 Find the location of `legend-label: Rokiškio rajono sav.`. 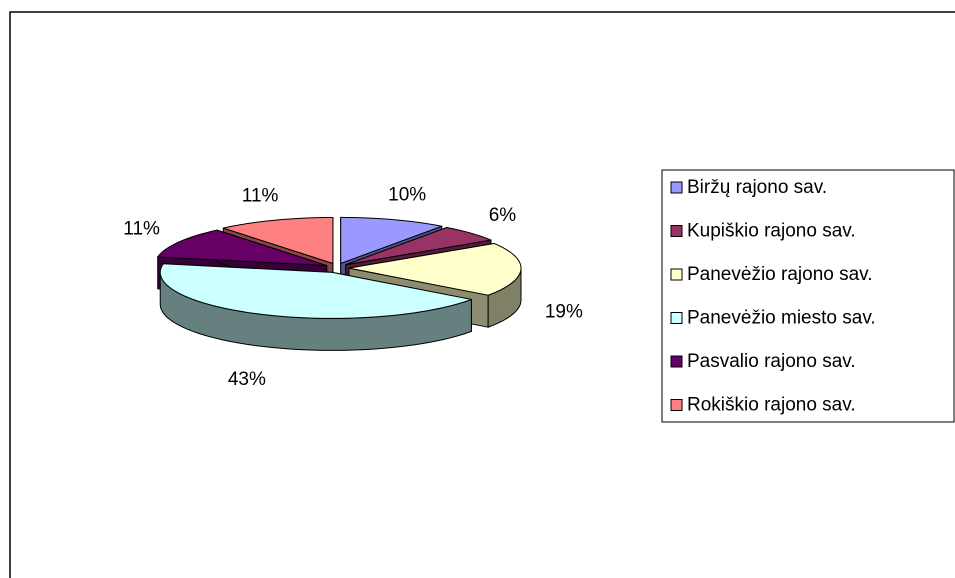

legend-label: Rokiškio rajono sav. is located at coordinates (771, 405).